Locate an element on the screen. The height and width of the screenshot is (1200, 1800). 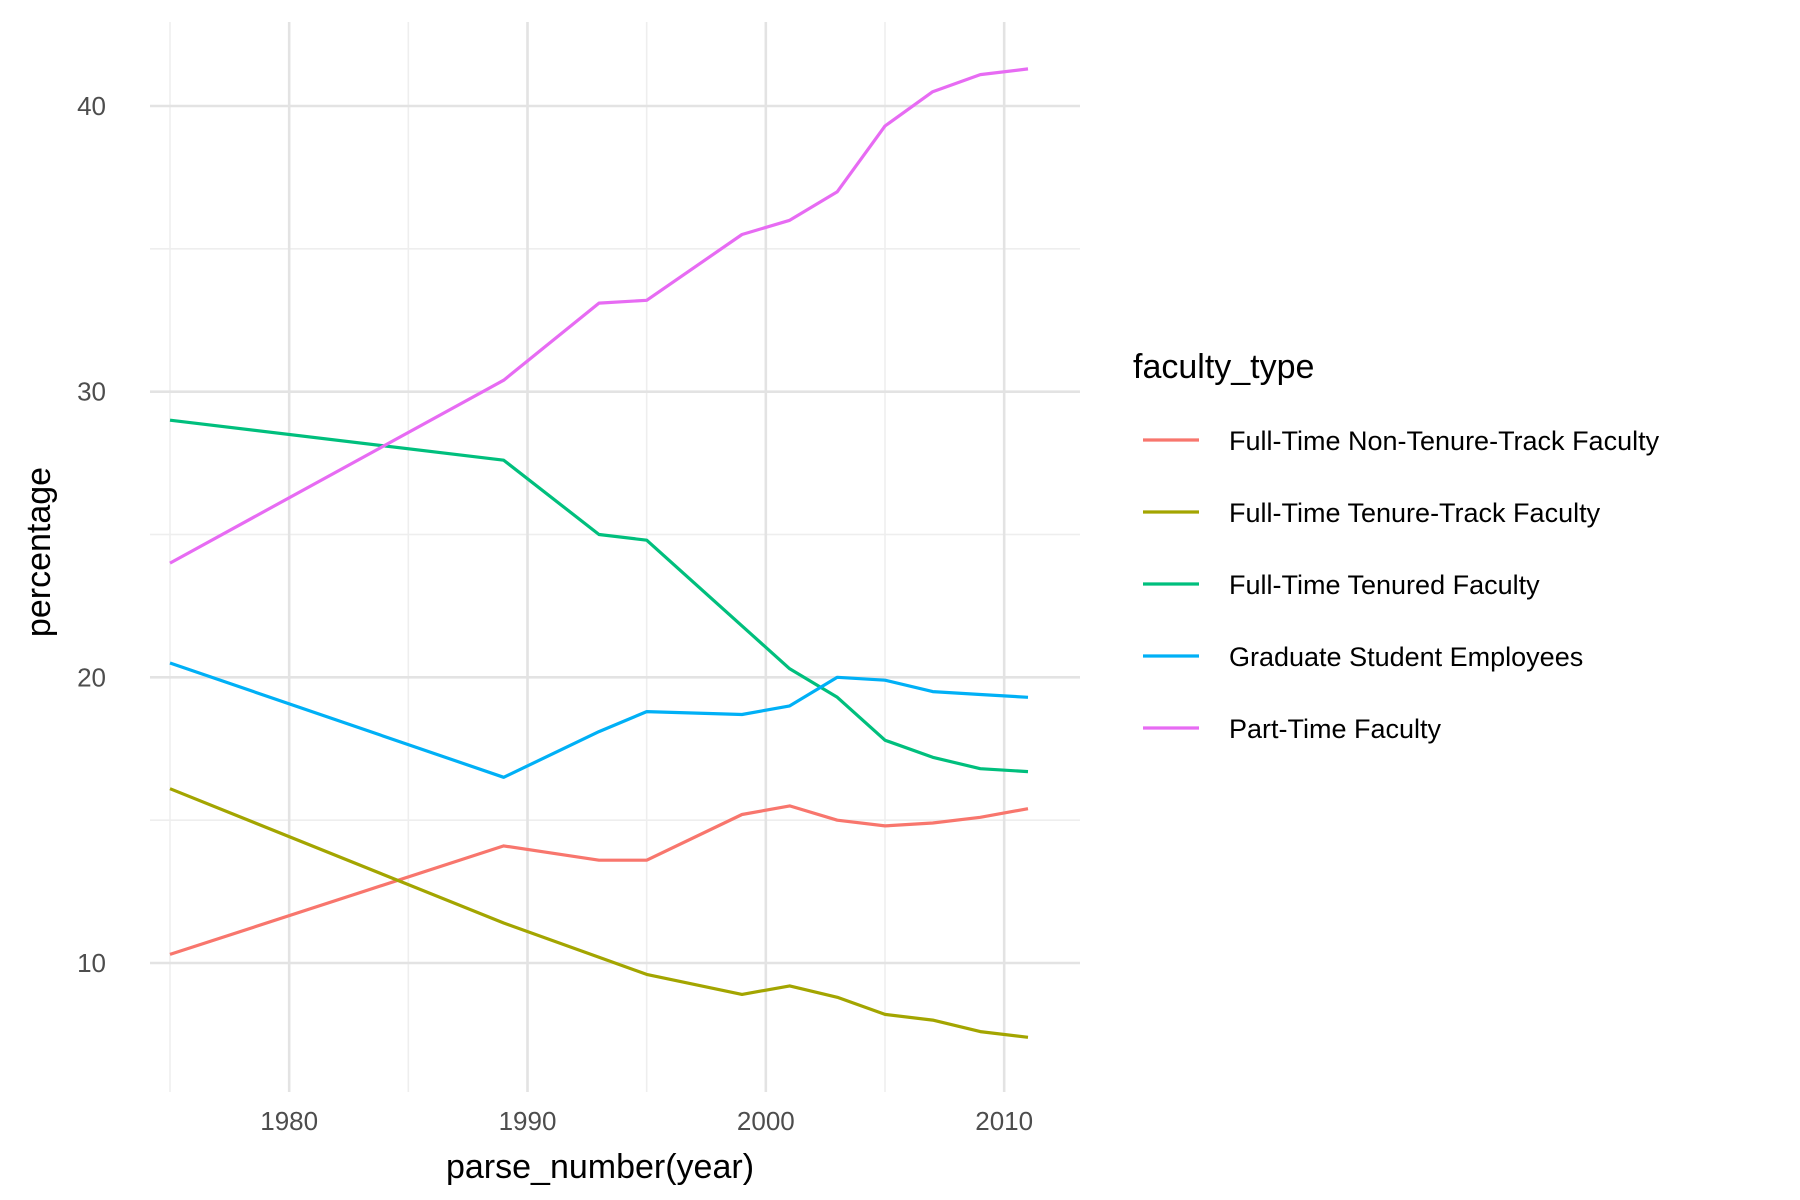
legend-title: faculty_type is located at coordinates (1223, 367).